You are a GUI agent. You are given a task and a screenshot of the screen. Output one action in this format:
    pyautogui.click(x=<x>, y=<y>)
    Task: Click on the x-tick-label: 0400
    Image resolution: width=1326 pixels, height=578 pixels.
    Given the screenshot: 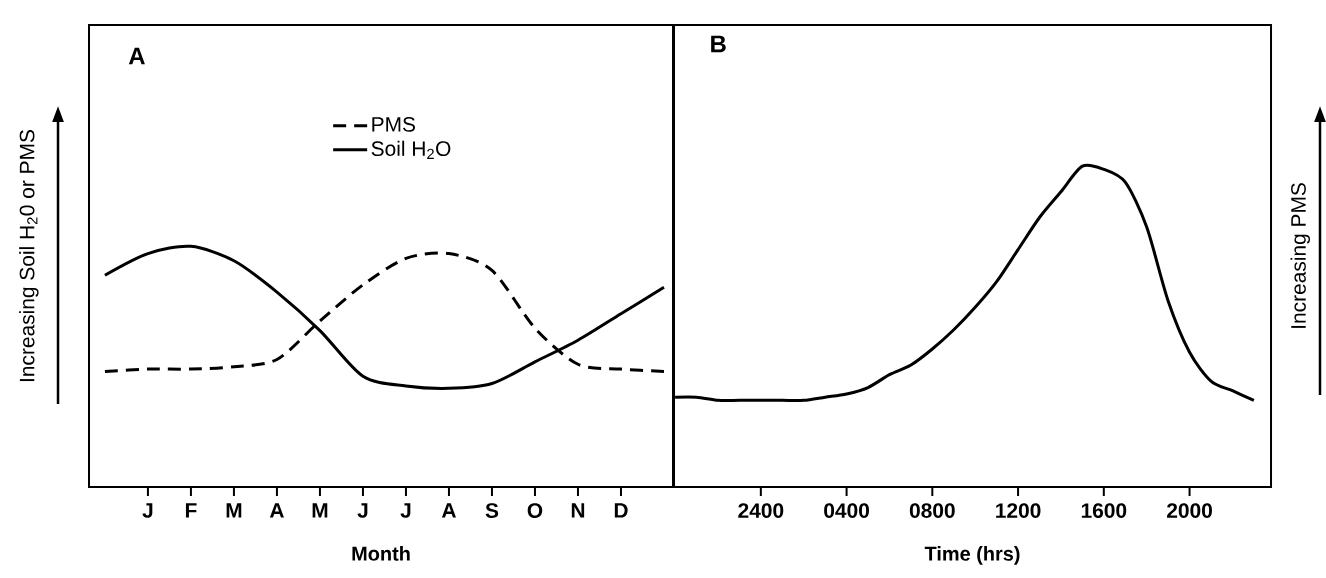 What is the action you would take?
    pyautogui.click(x=846, y=510)
    